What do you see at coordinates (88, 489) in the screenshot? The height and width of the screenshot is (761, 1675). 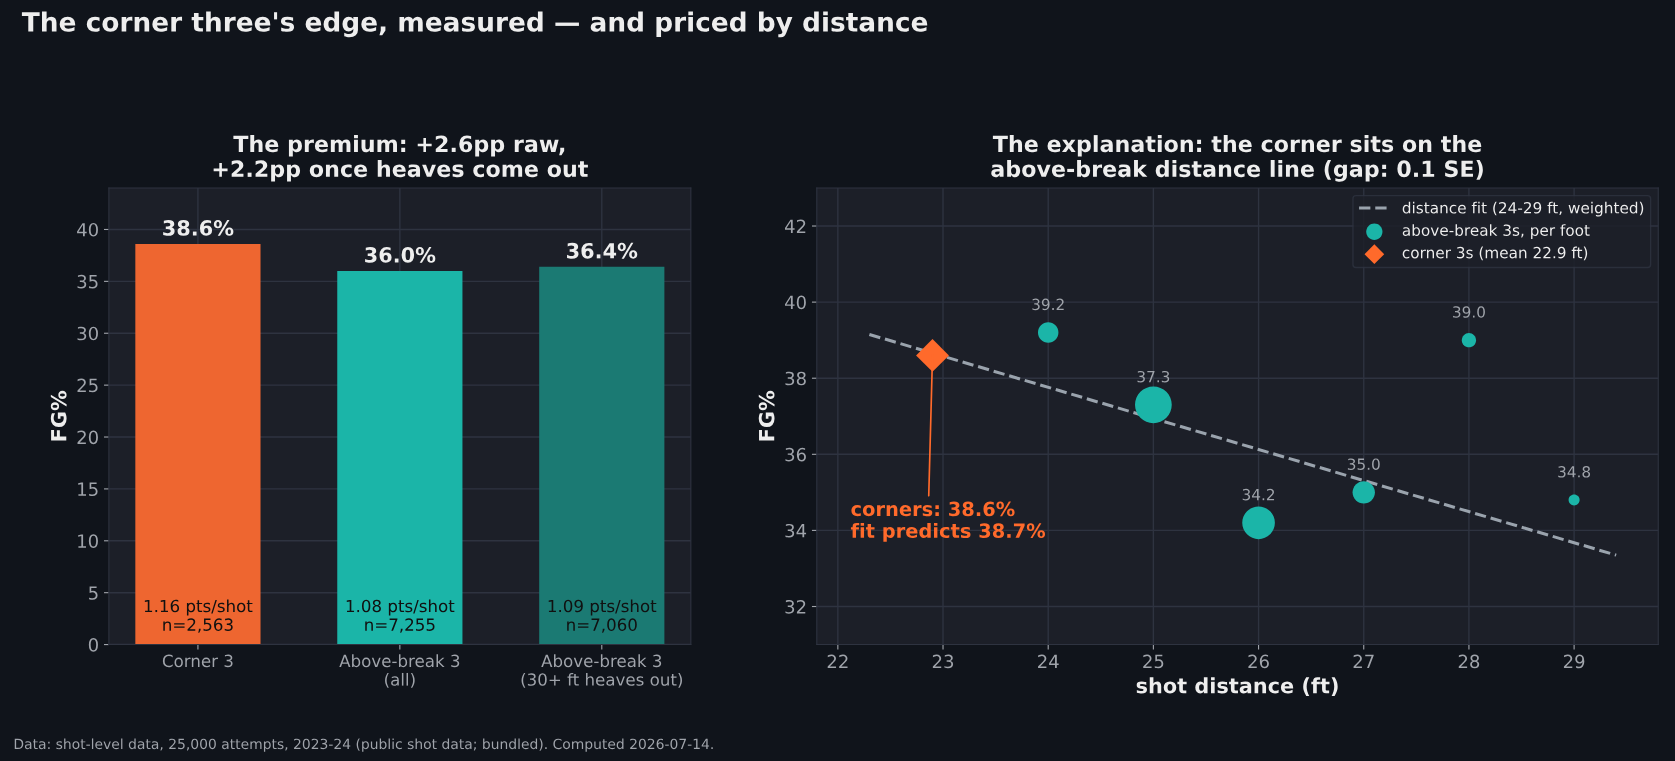 I see `y-tick-label: 15` at bounding box center [88, 489].